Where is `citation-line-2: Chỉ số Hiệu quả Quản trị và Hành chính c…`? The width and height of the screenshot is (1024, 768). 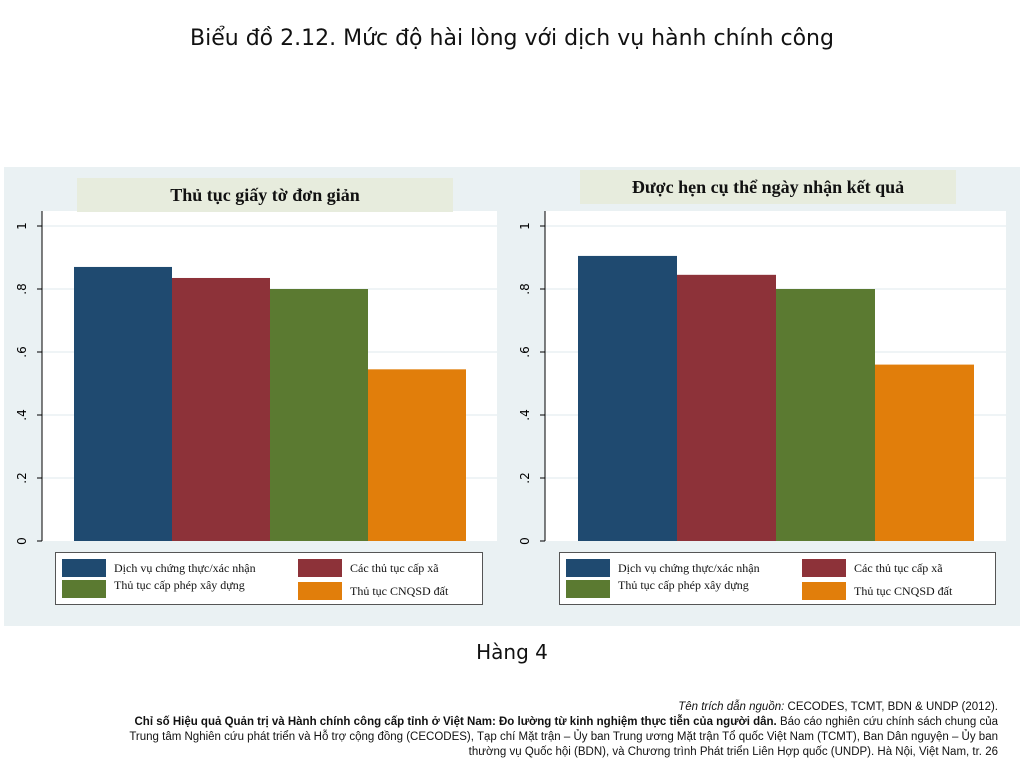 citation-line-2: Chỉ số Hiệu quả Quản trị và Hành chính c… is located at coordinates (508, 722).